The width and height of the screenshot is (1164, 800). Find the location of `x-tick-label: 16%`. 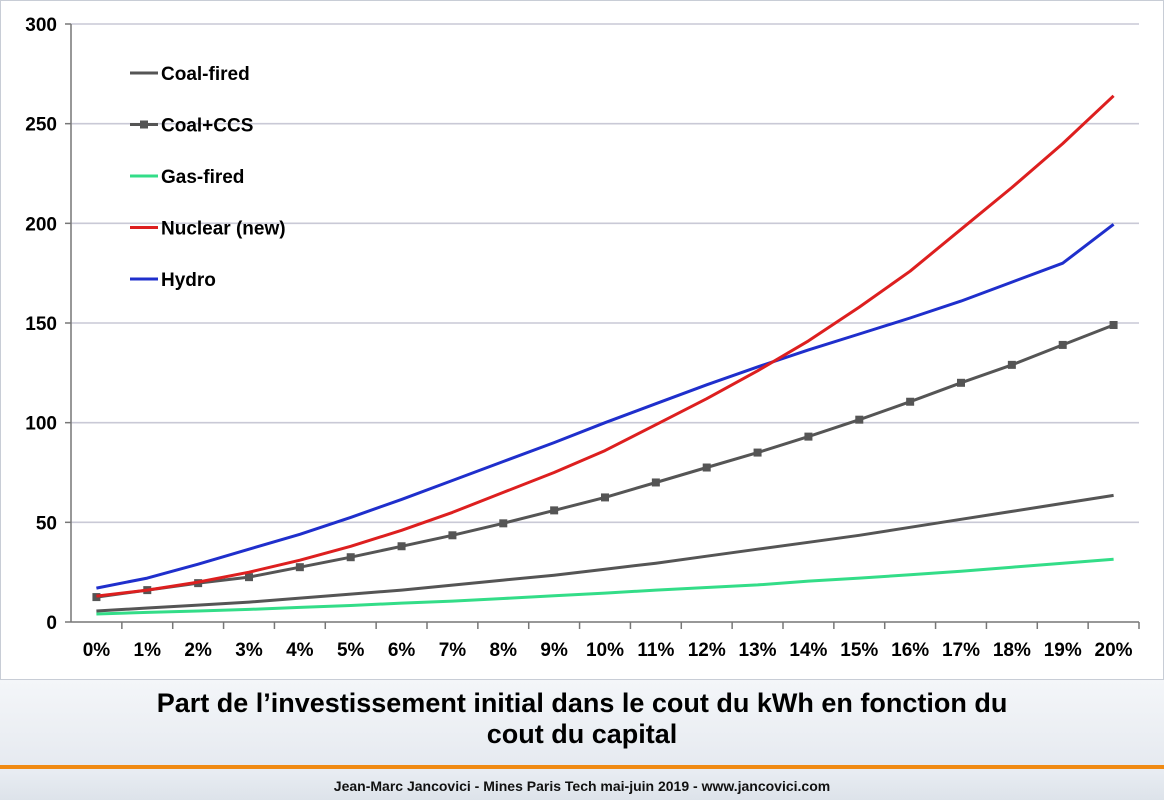

x-tick-label: 16% is located at coordinates (910, 650).